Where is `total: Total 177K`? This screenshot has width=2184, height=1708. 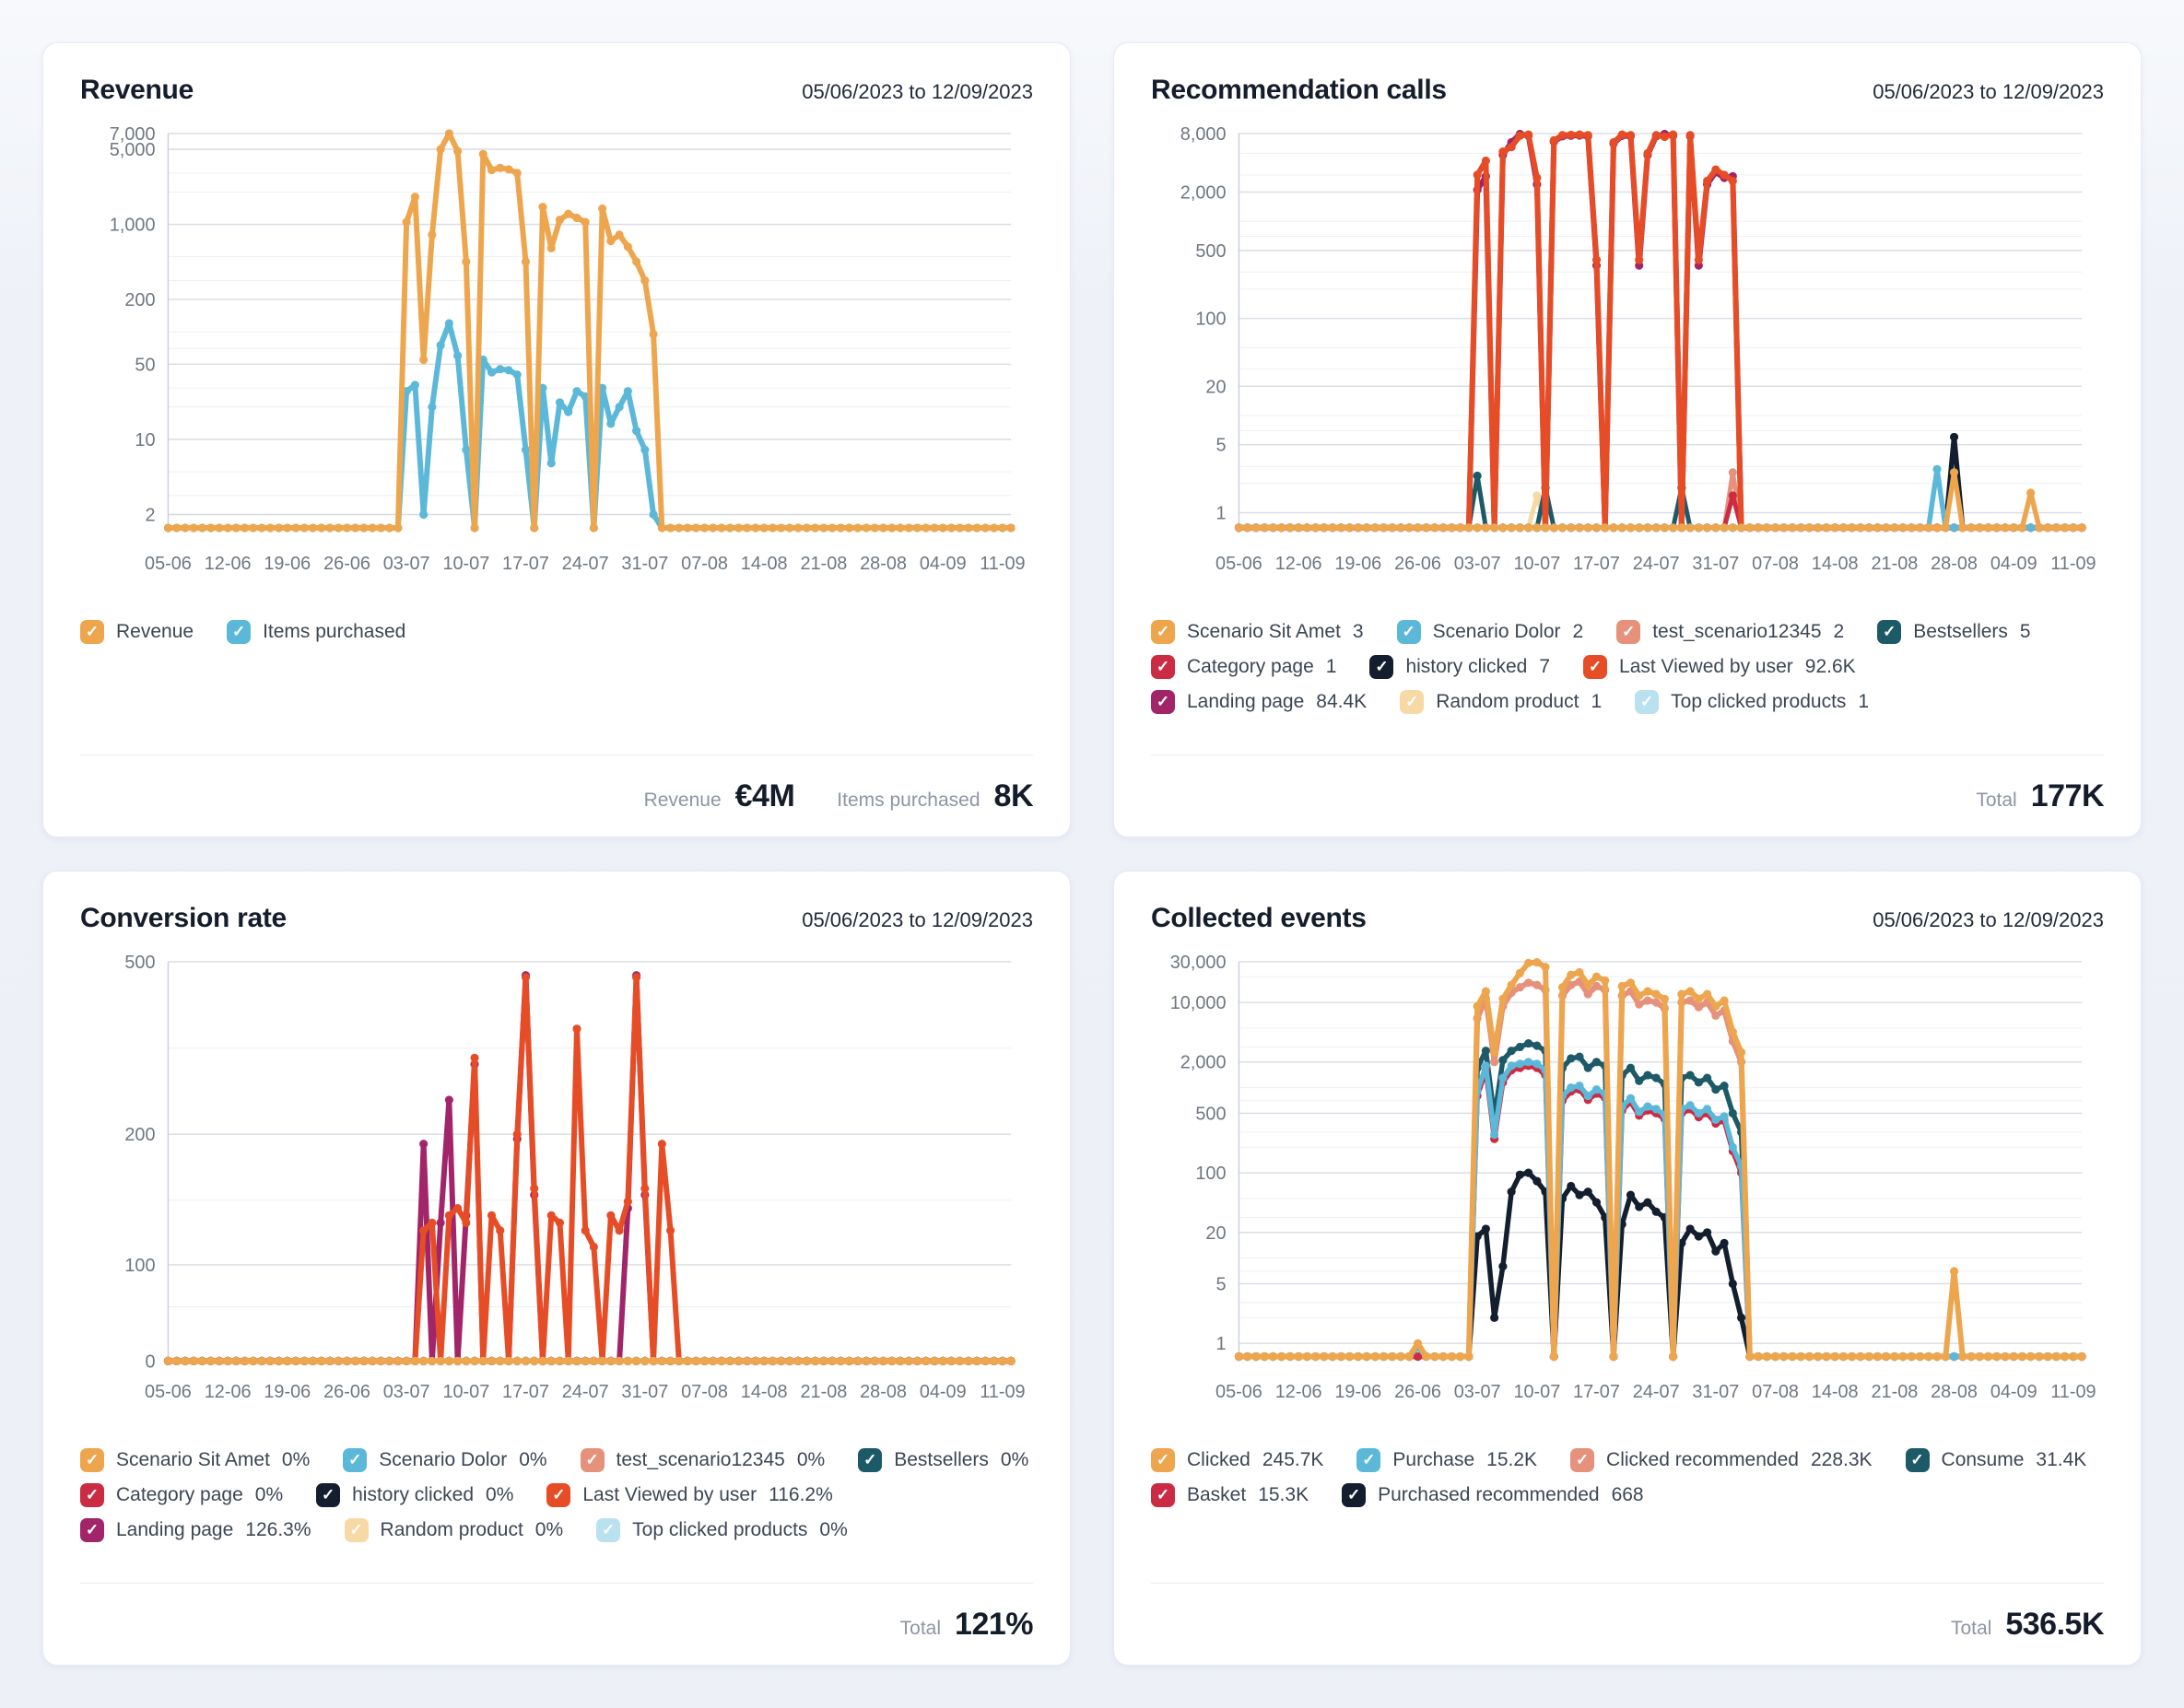
total: Total 177K is located at coordinates (2040, 796).